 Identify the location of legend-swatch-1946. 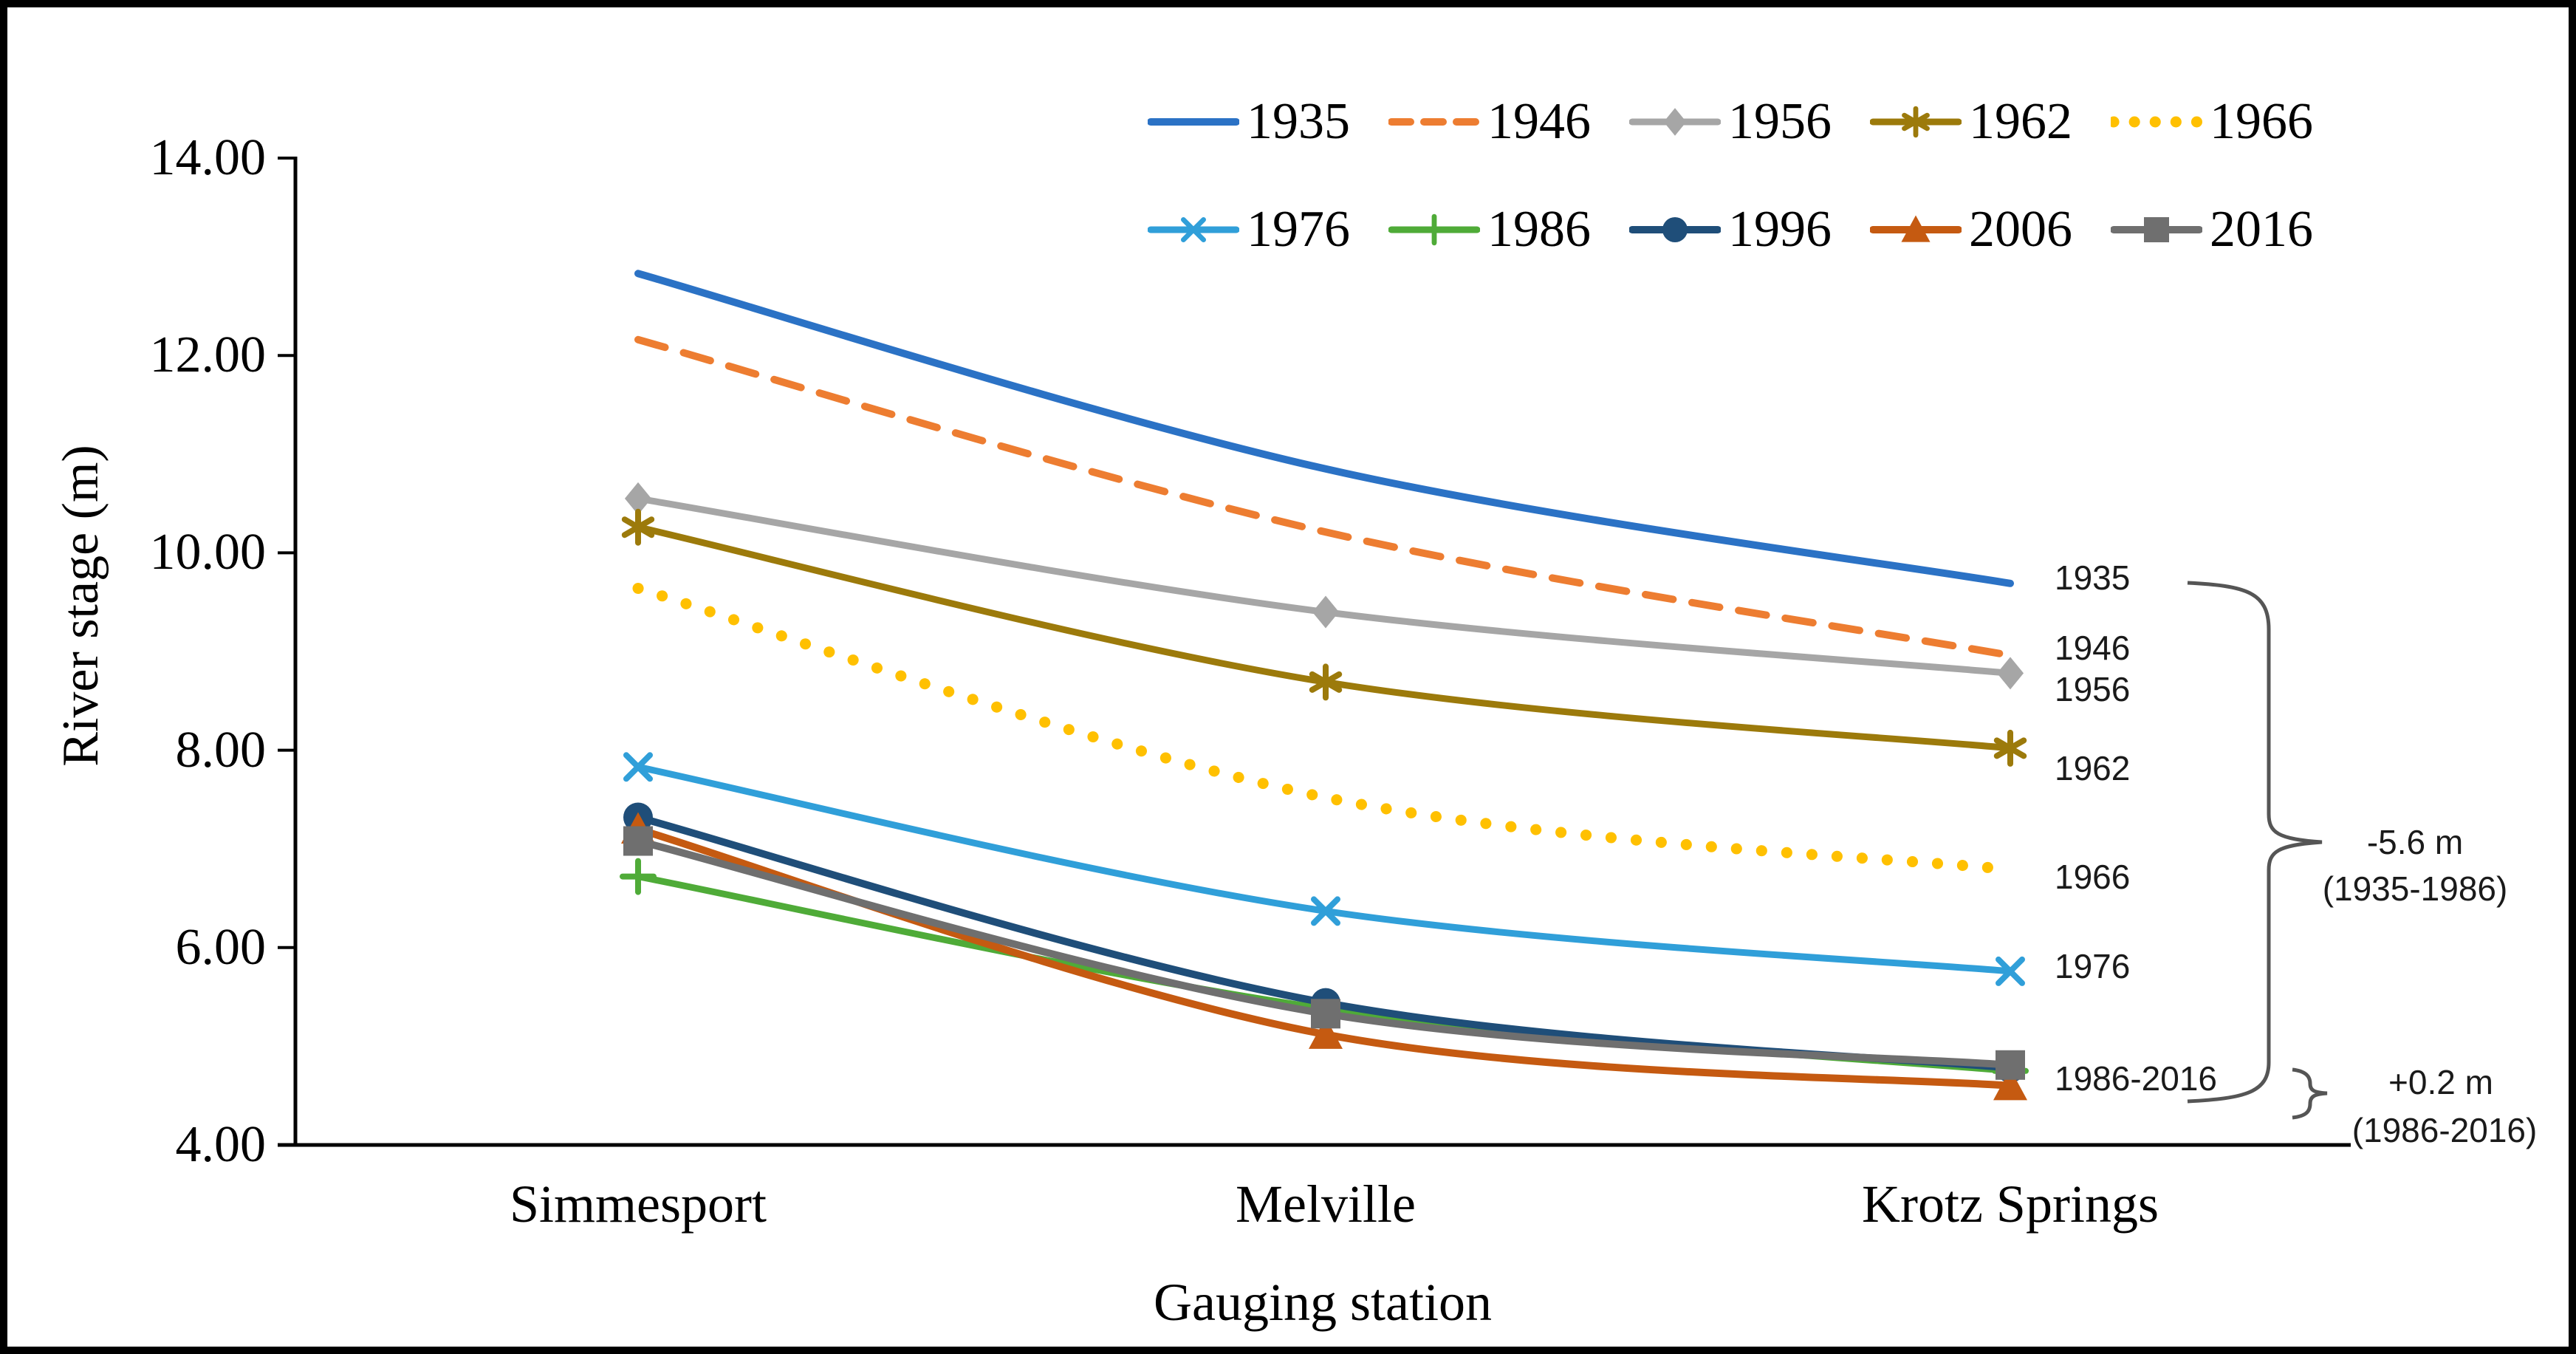
(1434, 122).